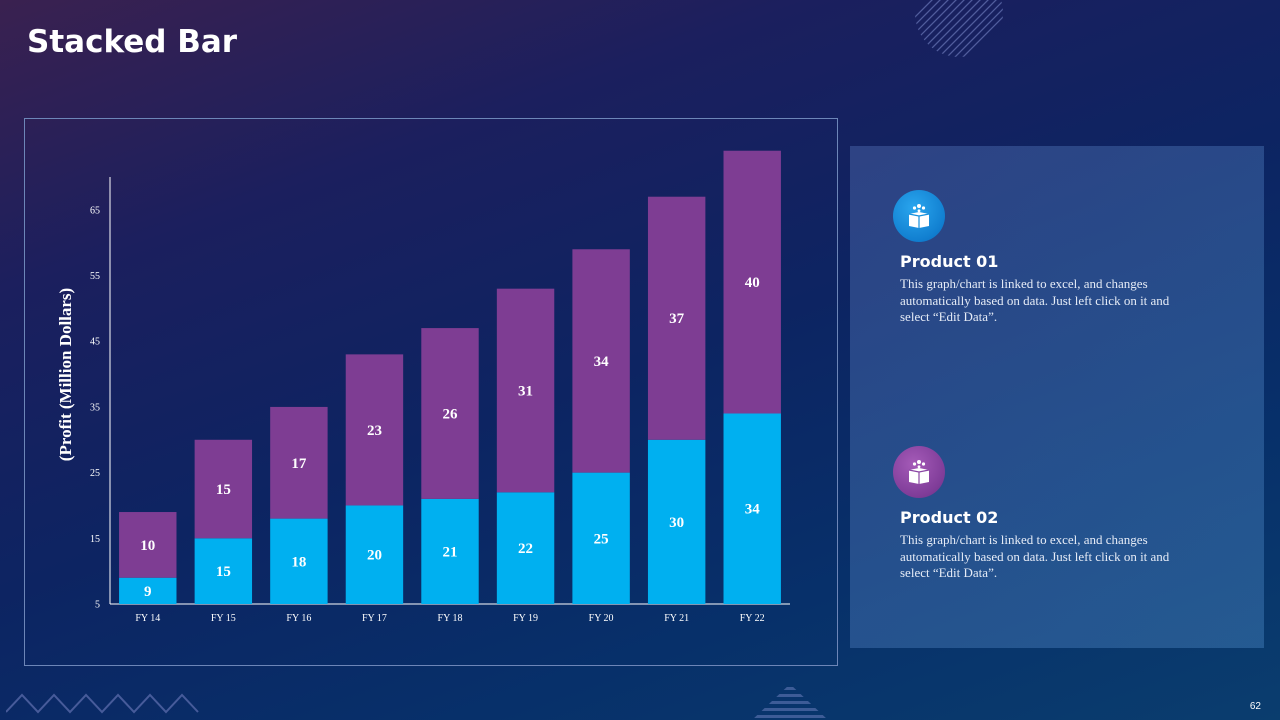 This screenshot has width=1280, height=720. I want to click on x-tick-label: FY 16, so click(298, 618).